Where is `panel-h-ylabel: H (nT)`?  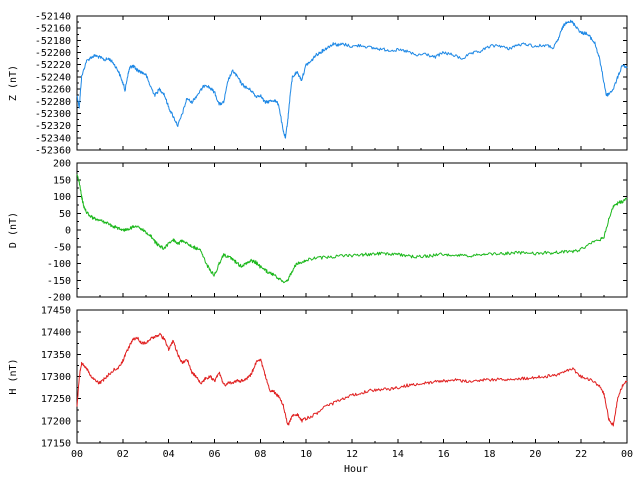
panel-h-ylabel: H (nT) is located at coordinates (13, 376).